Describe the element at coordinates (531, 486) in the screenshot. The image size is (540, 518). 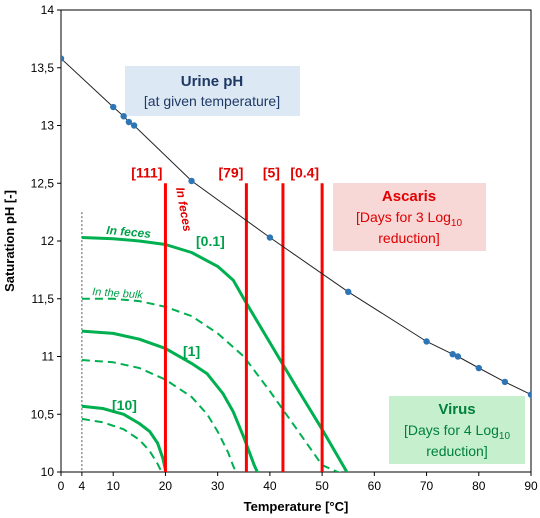
I see `x-tick-label: 90` at that location.